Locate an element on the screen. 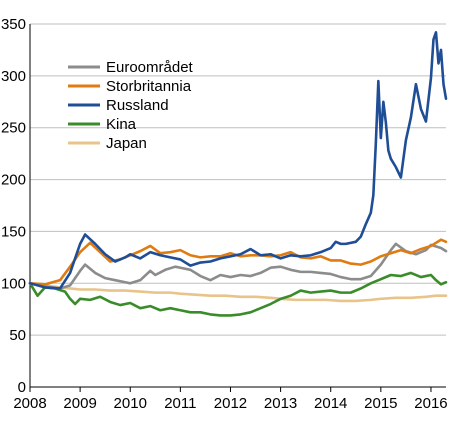 This screenshot has height=428, width=450. x-tick-label: 2010 is located at coordinates (130, 403).